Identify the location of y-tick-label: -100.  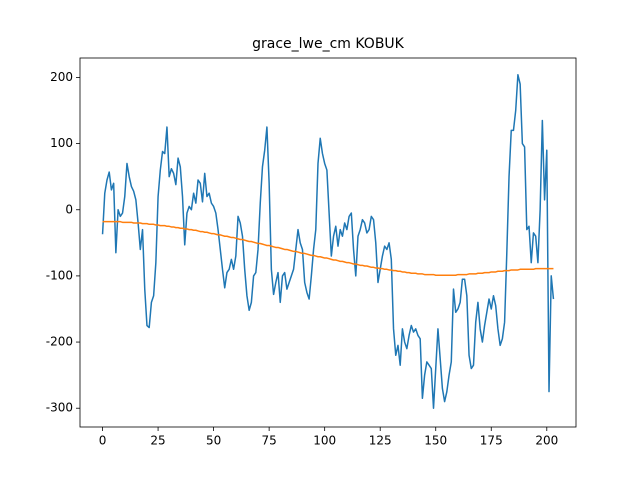
(59, 275).